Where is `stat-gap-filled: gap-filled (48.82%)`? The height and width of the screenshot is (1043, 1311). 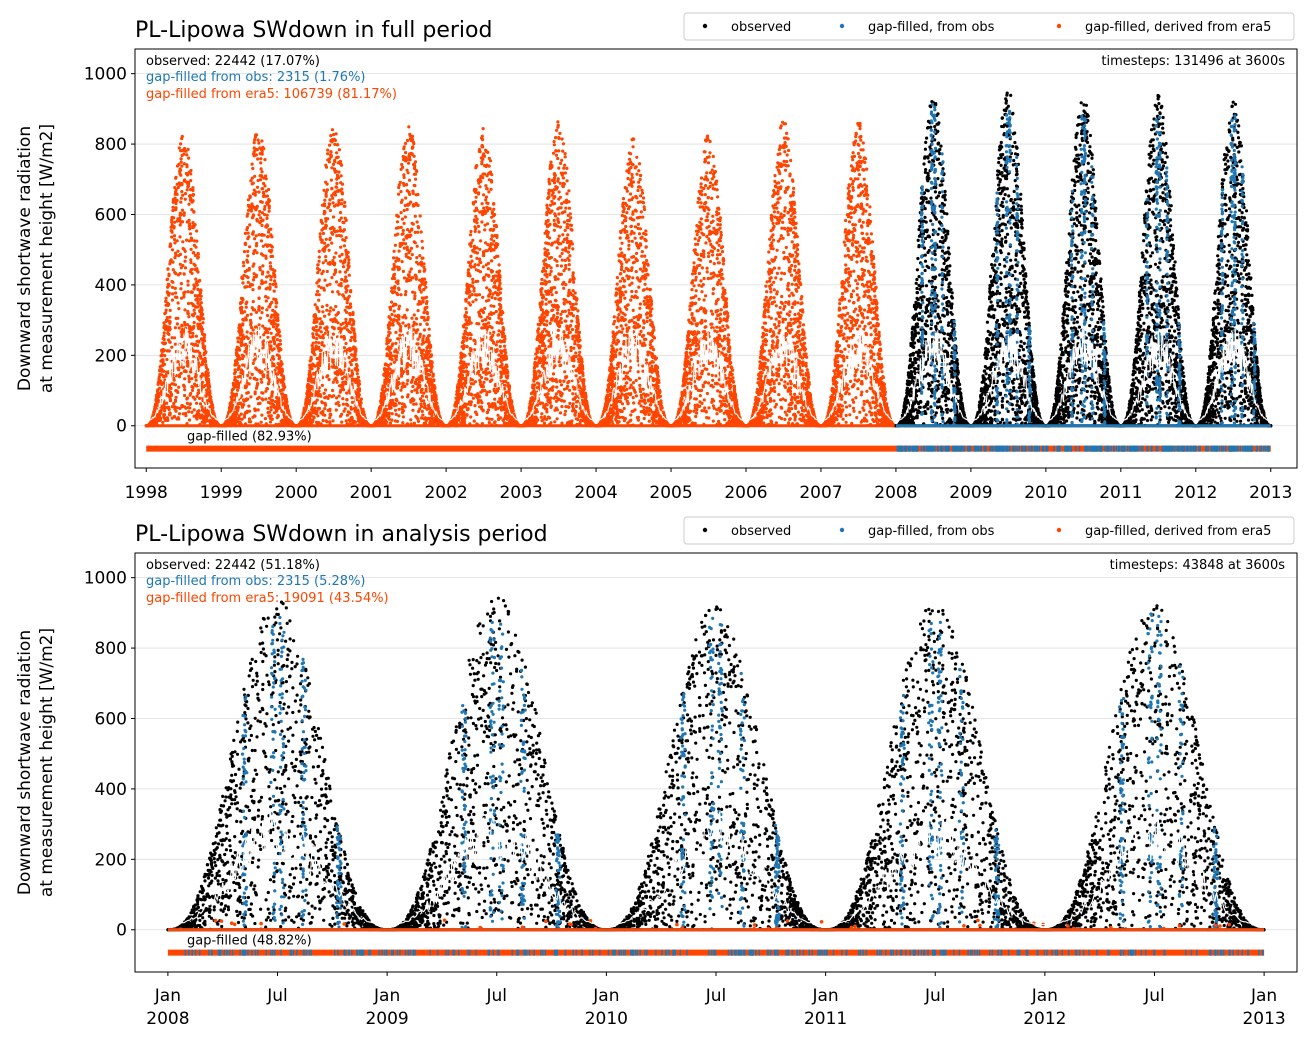 stat-gap-filled: gap-filled (48.82%) is located at coordinates (249, 941).